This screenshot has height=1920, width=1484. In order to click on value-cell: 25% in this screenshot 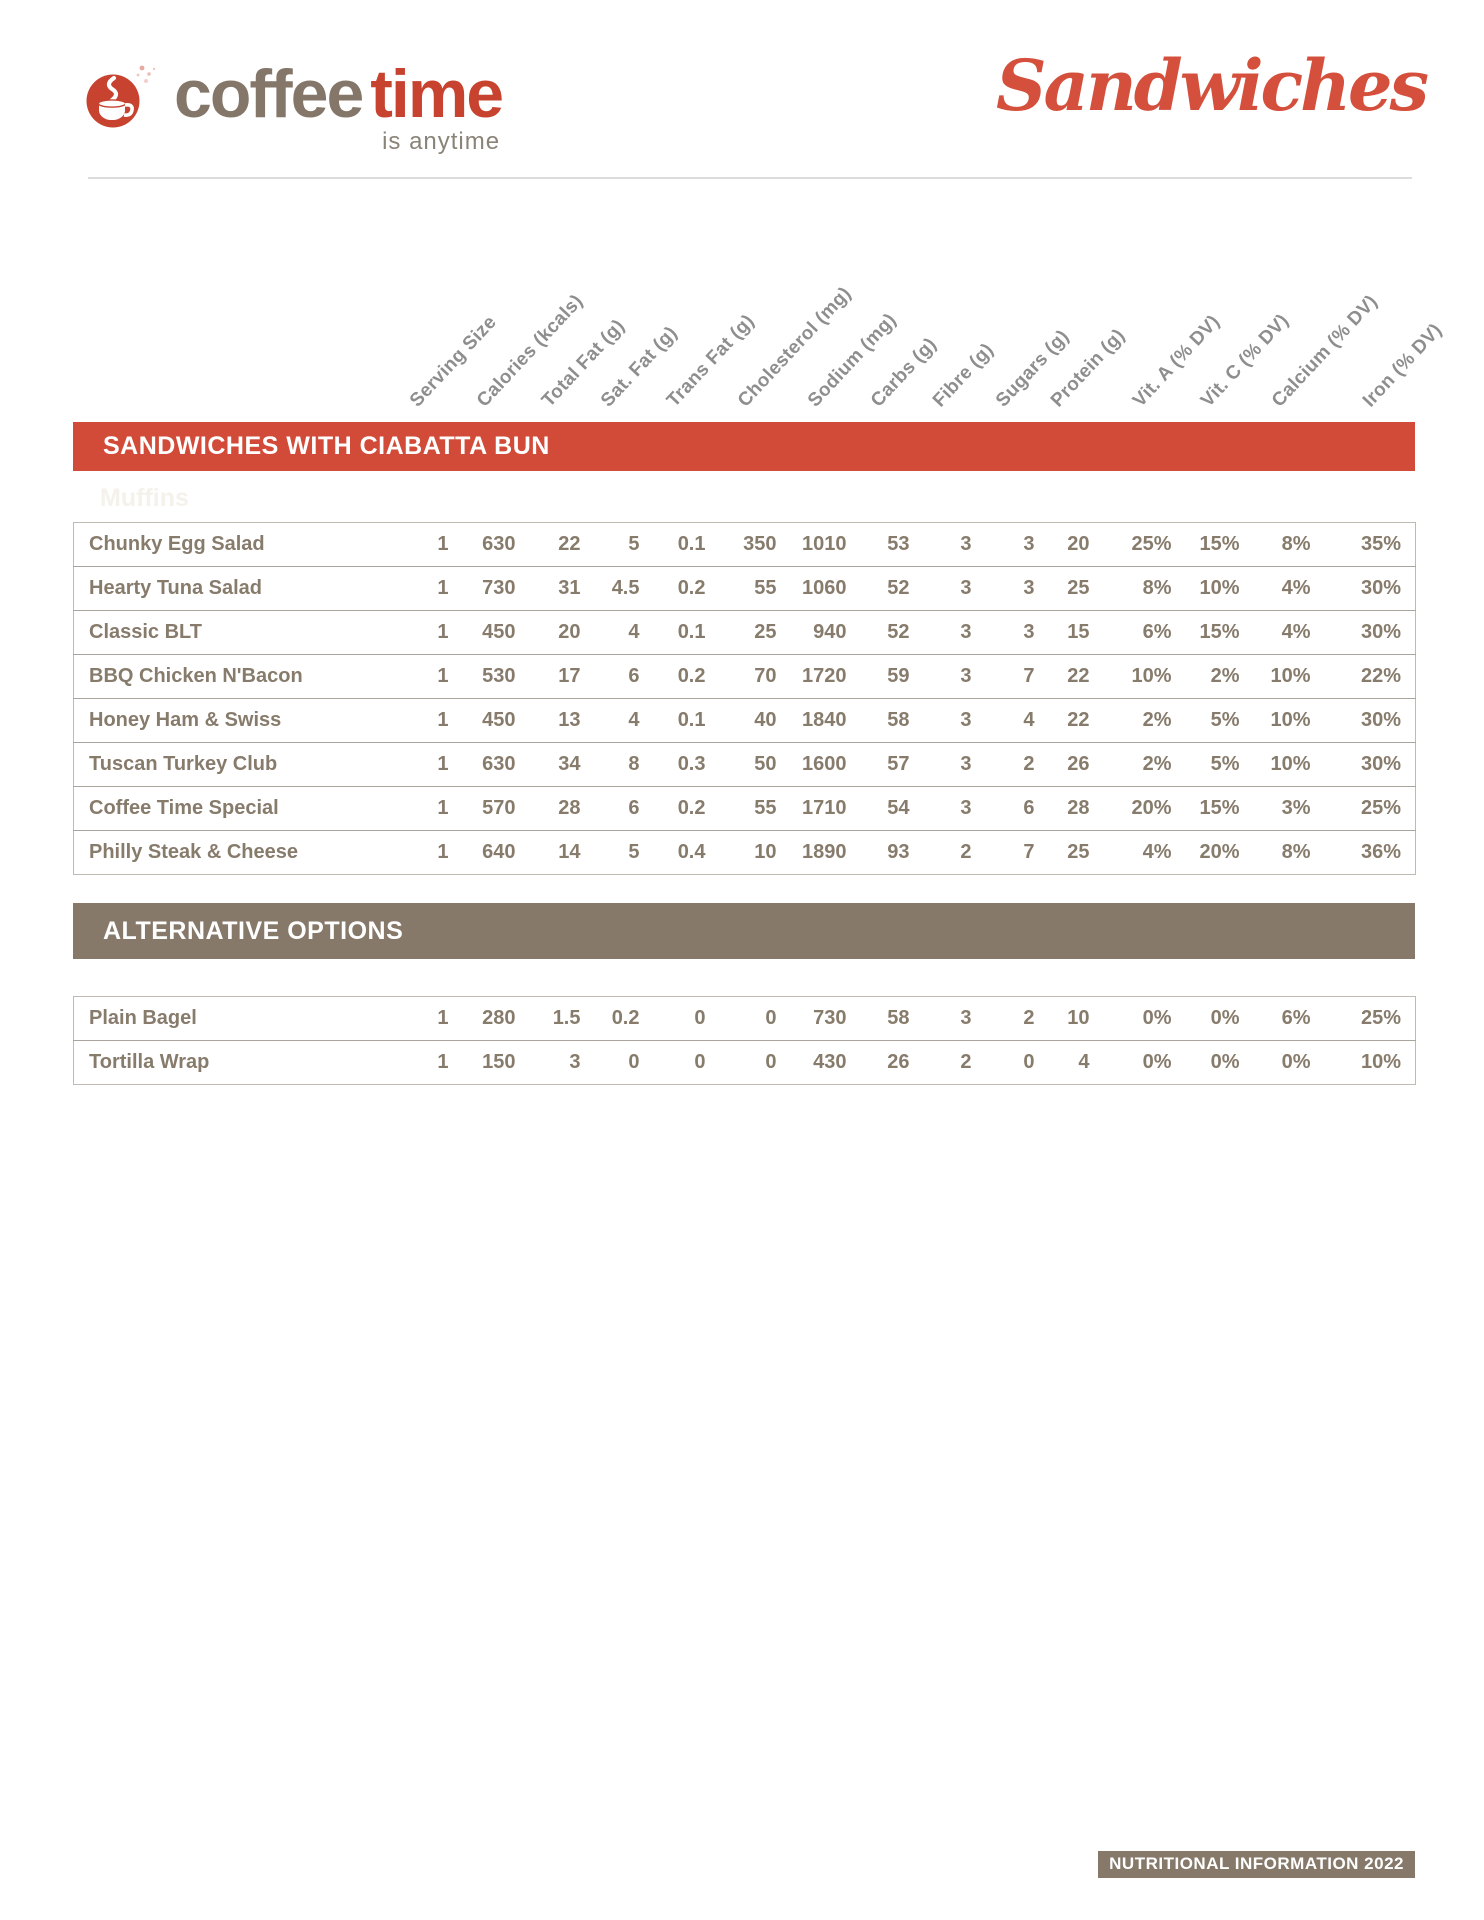, I will do `click(1151, 544)`.